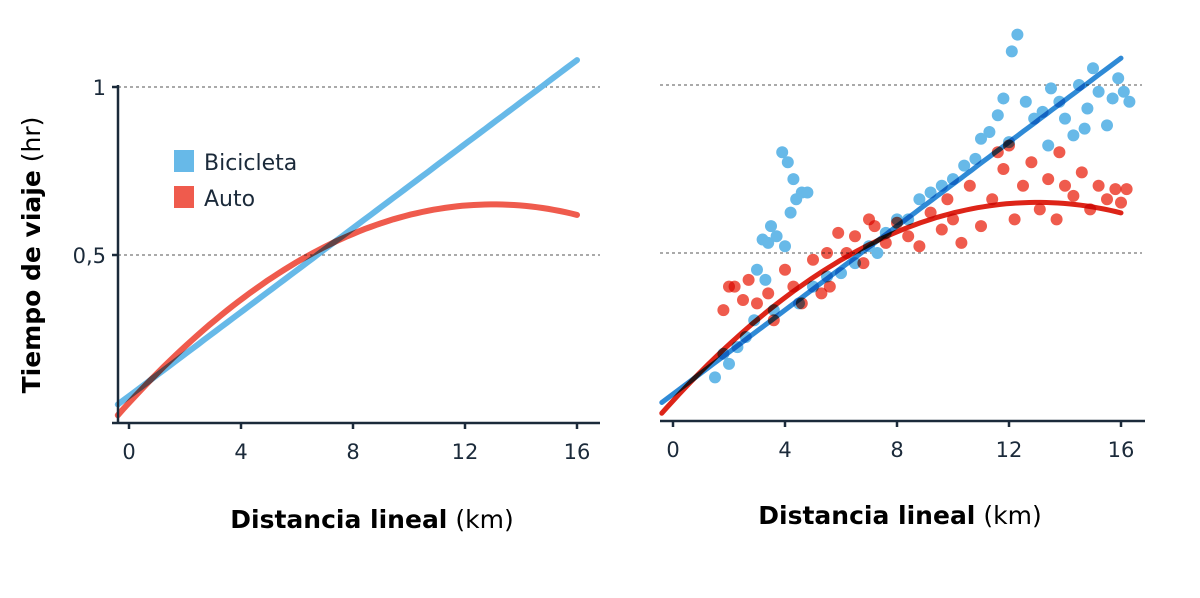  I want to click on legend-swatch-auto, so click(184, 197).